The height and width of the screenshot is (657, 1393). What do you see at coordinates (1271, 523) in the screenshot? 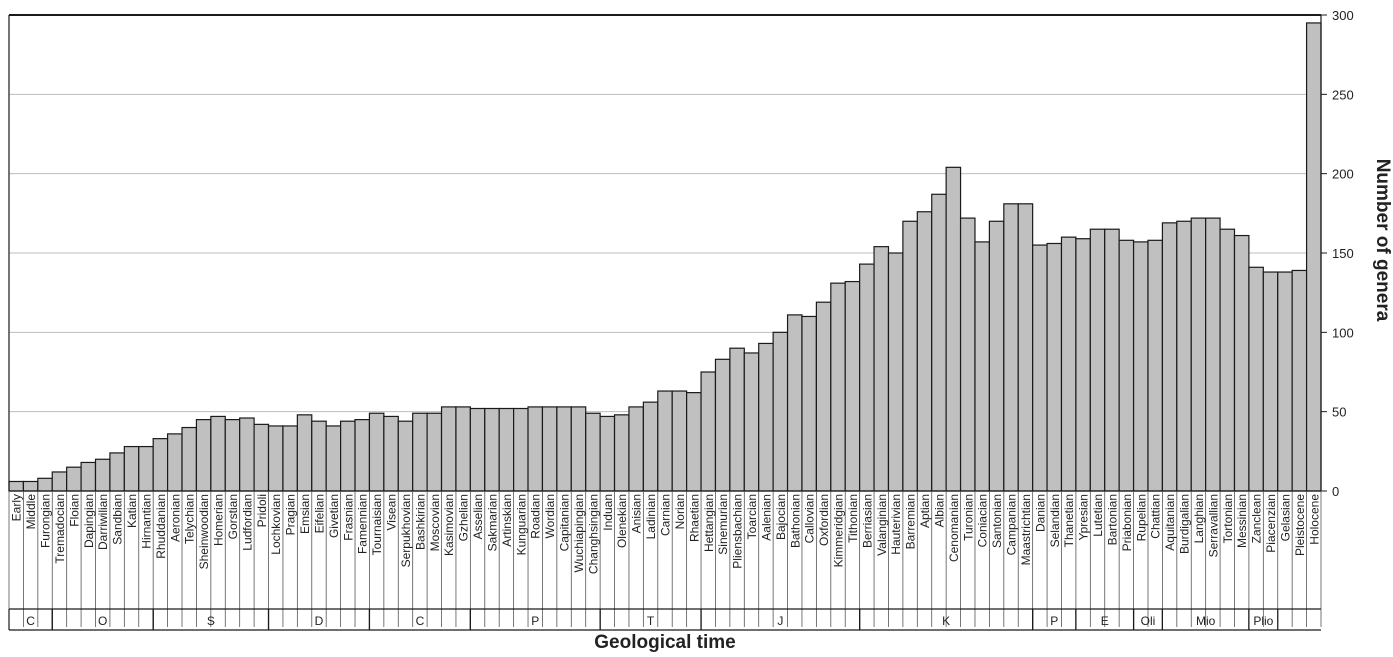
I see `x-tick-label: Piacenzian` at bounding box center [1271, 523].